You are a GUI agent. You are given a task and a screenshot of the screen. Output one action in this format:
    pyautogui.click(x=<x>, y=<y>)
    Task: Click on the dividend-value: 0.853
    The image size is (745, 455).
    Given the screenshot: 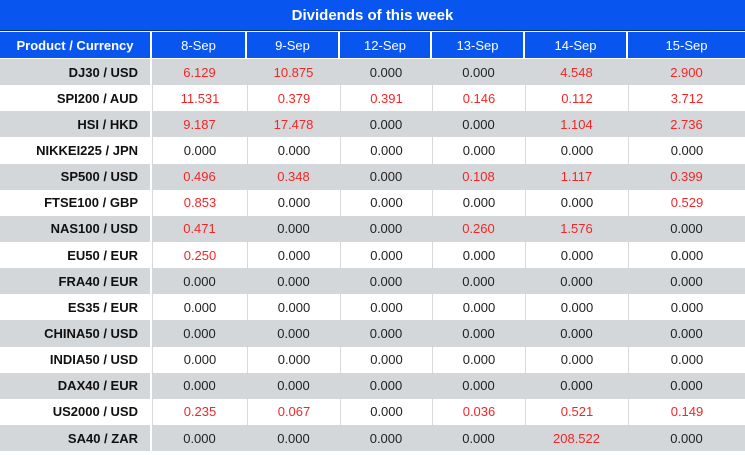 What is the action you would take?
    pyautogui.click(x=199, y=202)
    